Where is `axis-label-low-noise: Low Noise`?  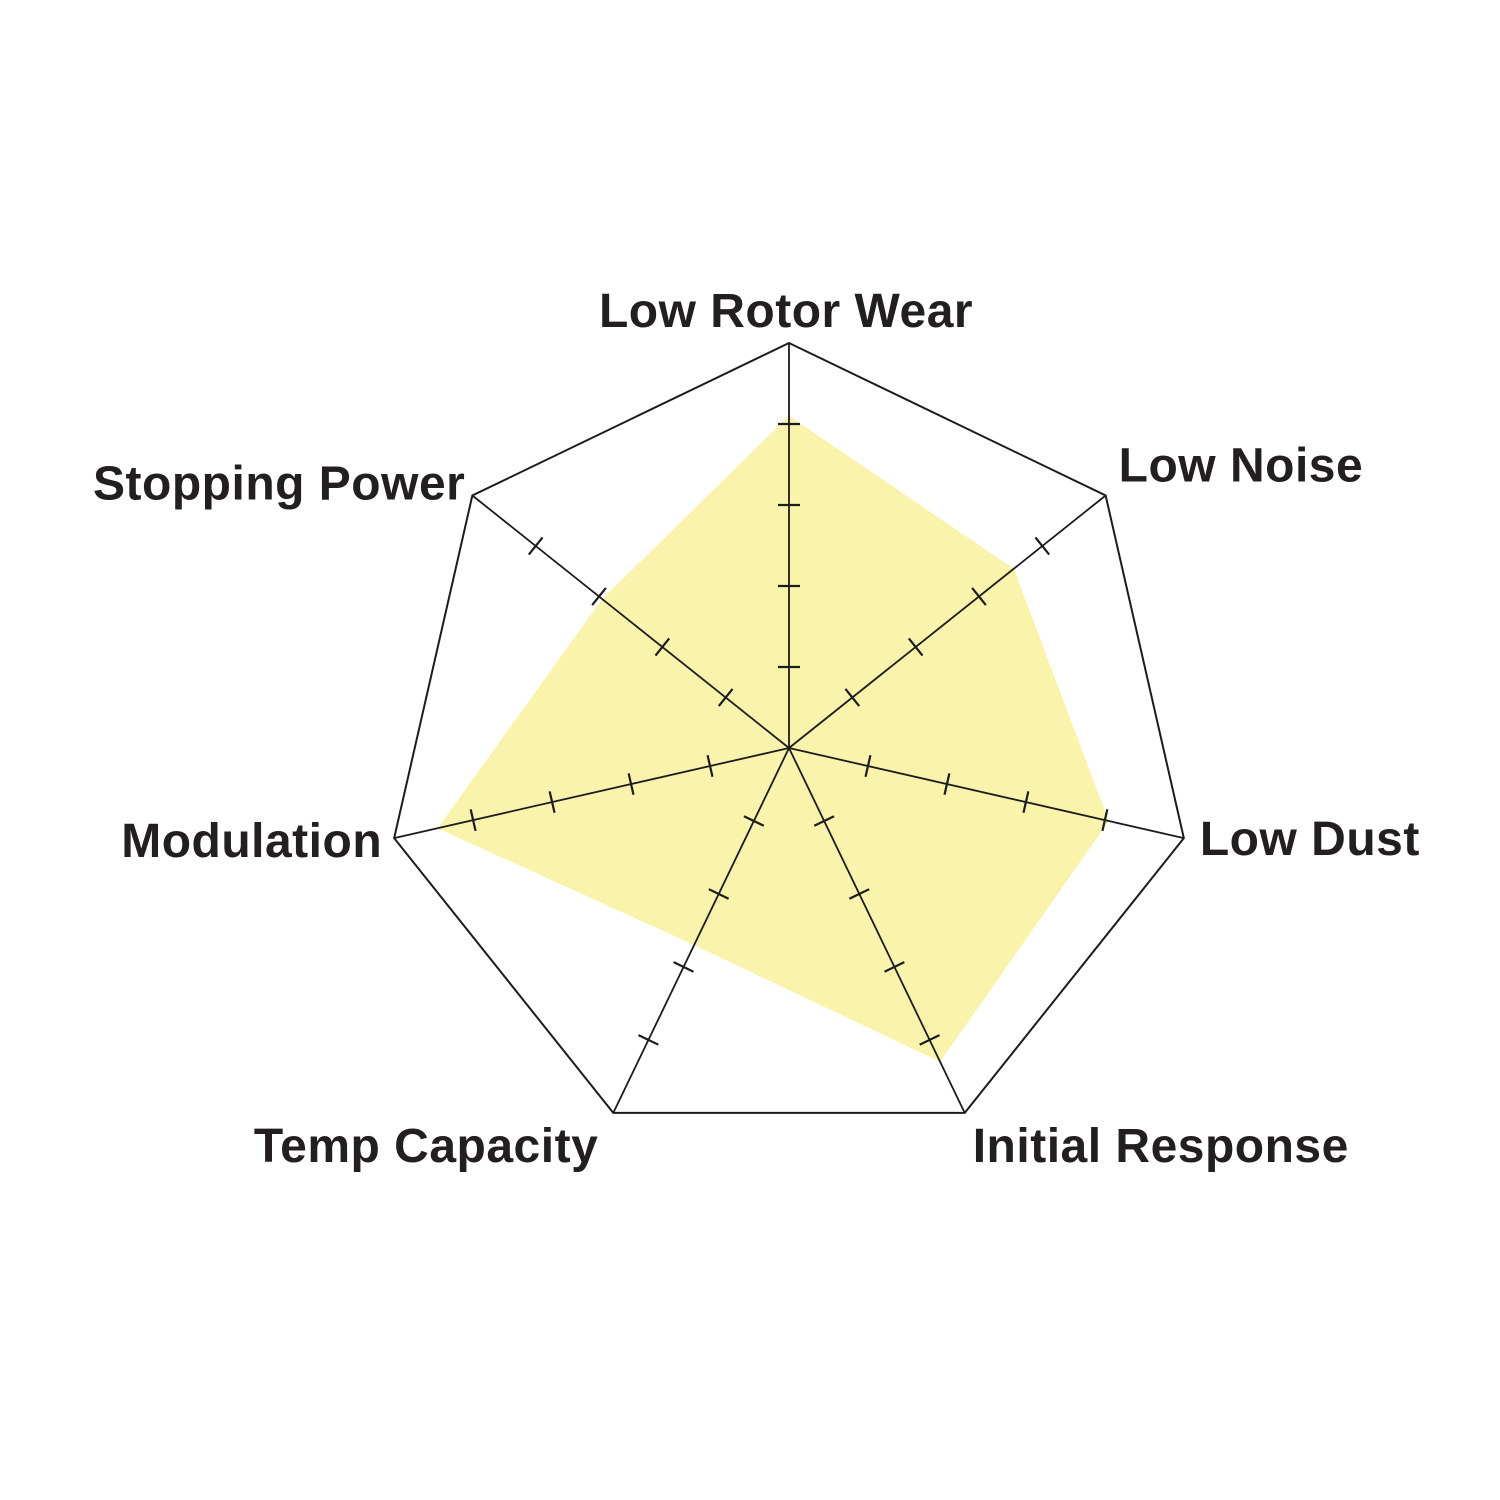 axis-label-low-noise: Low Noise is located at coordinates (1241, 465).